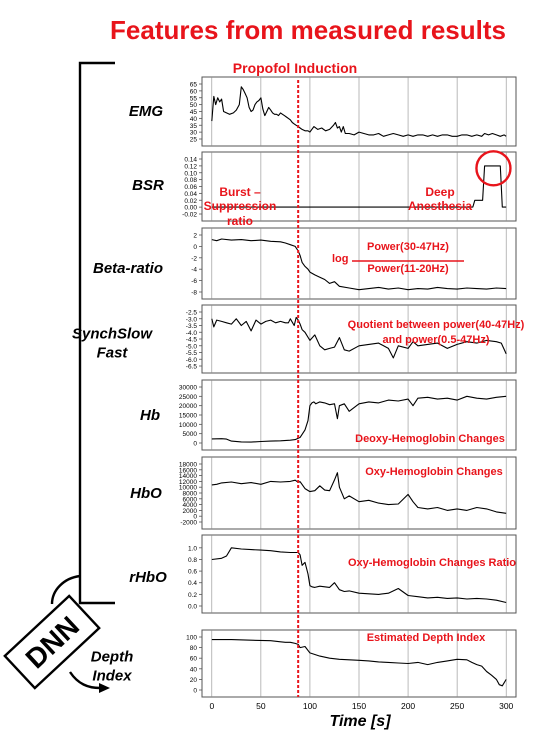  I want to click on y-tick-label: 50, so click(194, 105).